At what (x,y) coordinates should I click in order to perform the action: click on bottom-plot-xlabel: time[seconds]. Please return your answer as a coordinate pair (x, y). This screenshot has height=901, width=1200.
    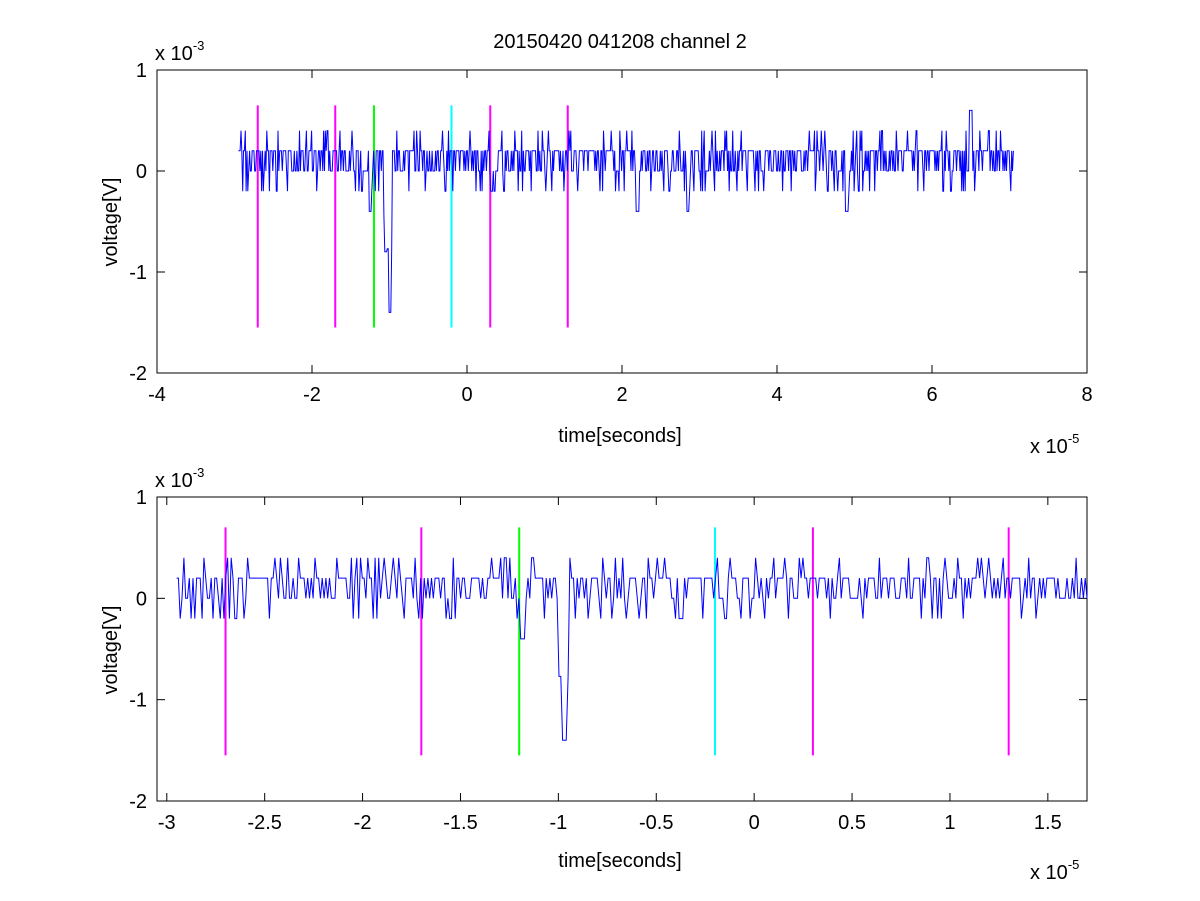
    Looking at the image, I should click on (619, 861).